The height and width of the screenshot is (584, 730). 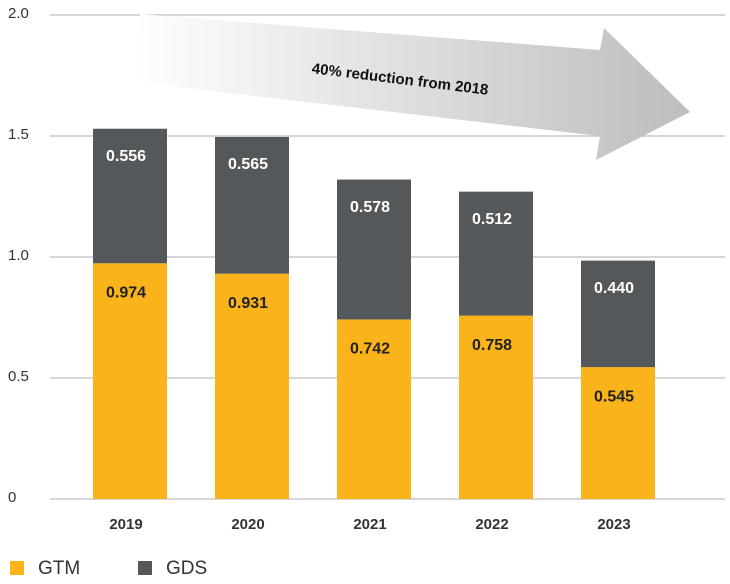 What do you see at coordinates (492, 345) in the screenshot?
I see `data-label: 0.758` at bounding box center [492, 345].